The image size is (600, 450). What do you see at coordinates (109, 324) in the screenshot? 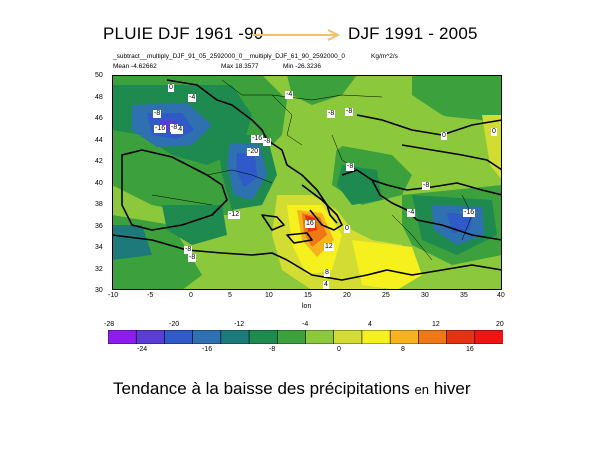
I see `colorbar-top-label: -28` at bounding box center [109, 324].